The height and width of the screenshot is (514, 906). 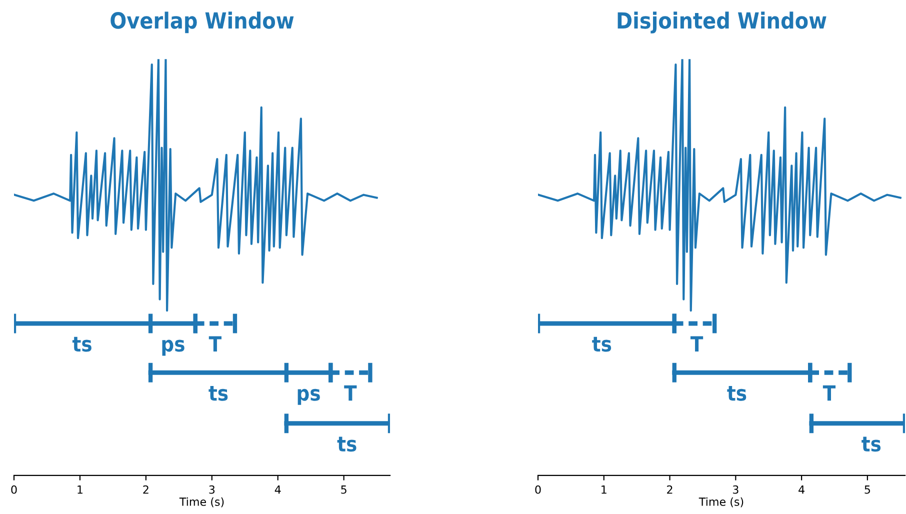 I want to click on chart-title: Disjointed Window, so click(x=722, y=23).